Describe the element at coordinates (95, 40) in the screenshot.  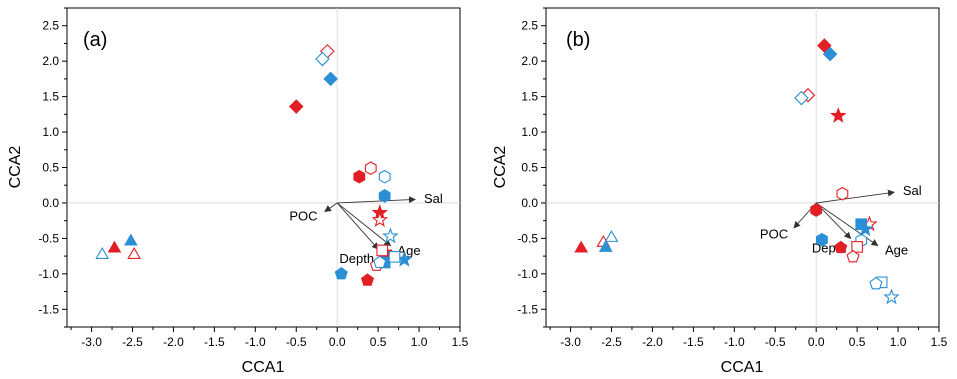
I see `panel-label: (a)` at that location.